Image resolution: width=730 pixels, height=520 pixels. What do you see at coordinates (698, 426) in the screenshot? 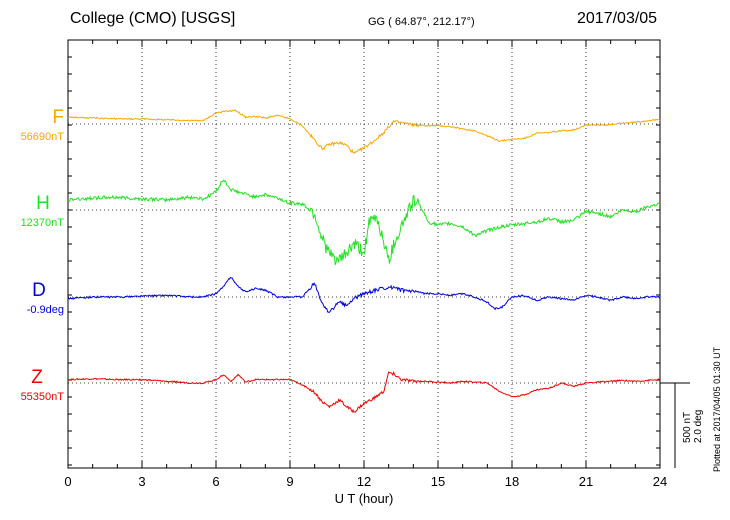
I see `scale-deg-label: 2.0 deg` at bounding box center [698, 426].